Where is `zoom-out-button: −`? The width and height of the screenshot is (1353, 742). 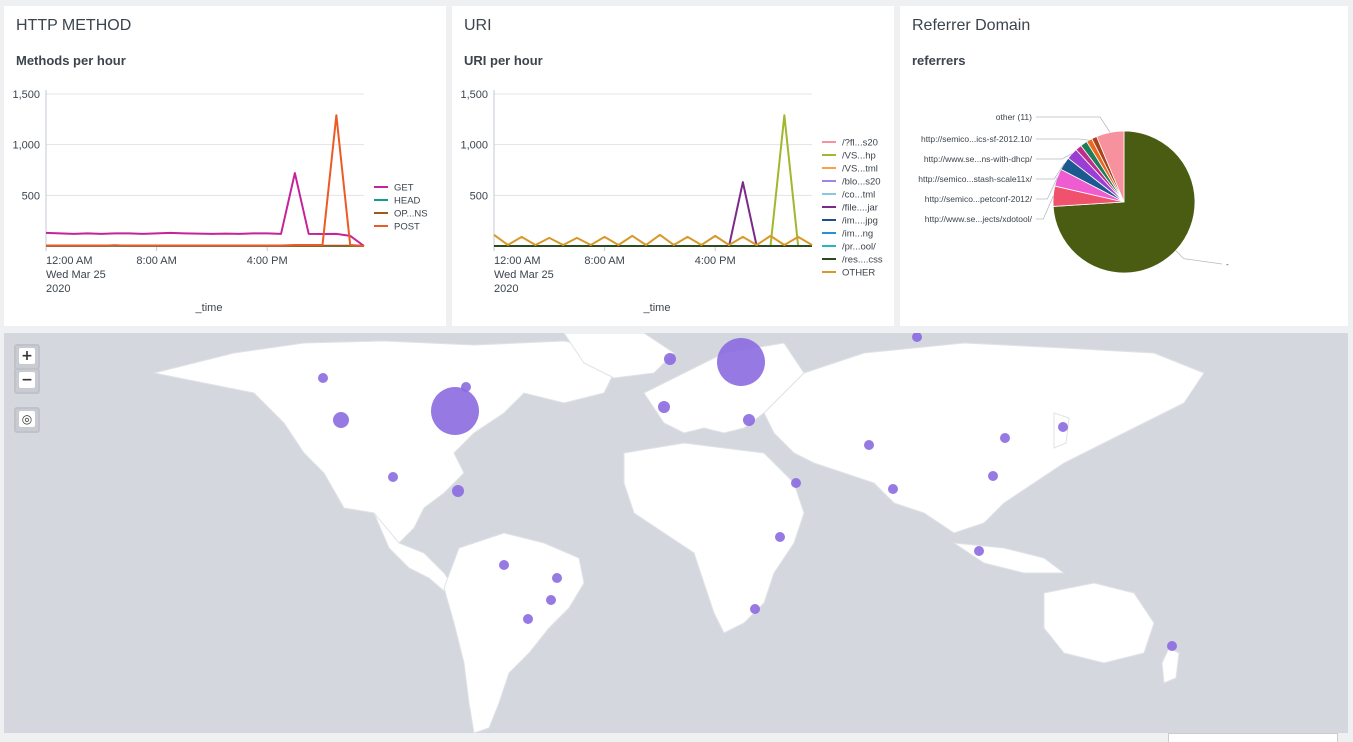
zoom-out-button: − is located at coordinates (27, 381).